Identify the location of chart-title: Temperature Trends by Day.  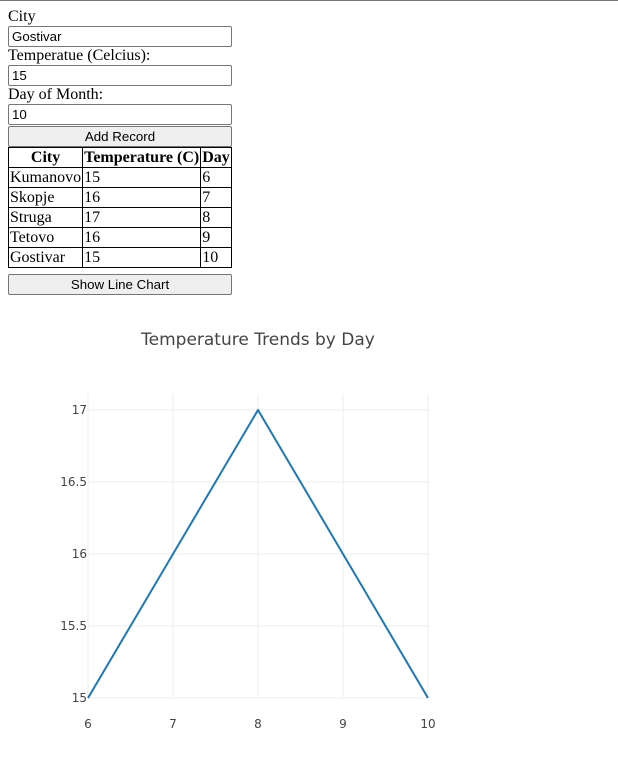
(257, 340).